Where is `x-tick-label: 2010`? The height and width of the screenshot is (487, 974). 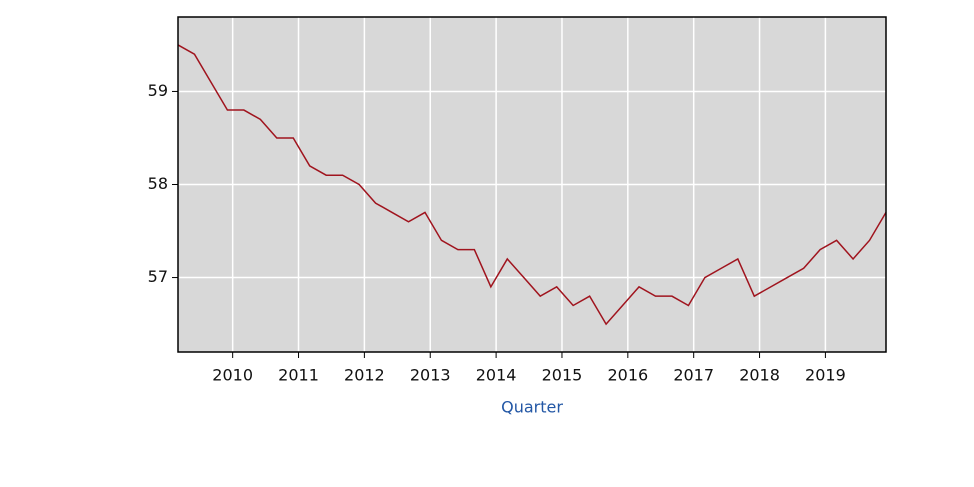
x-tick-label: 2010 is located at coordinates (232, 375).